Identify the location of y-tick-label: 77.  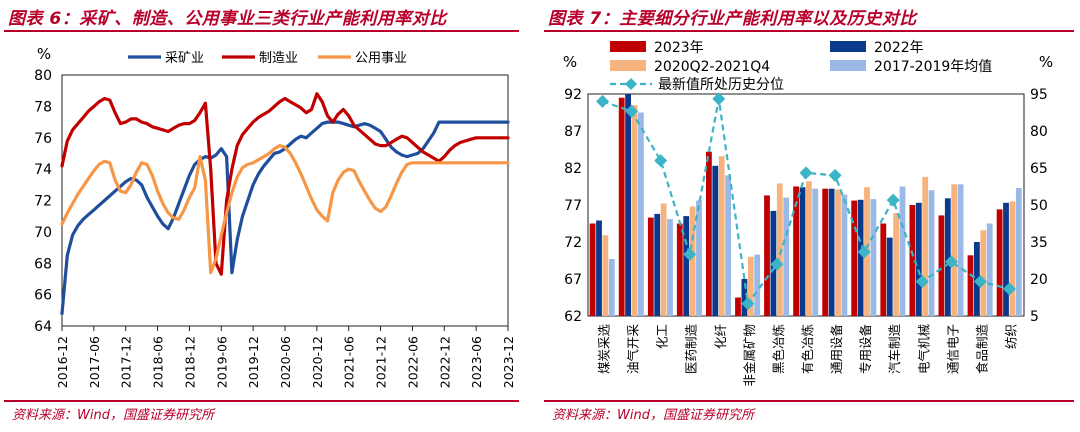
(573, 206).